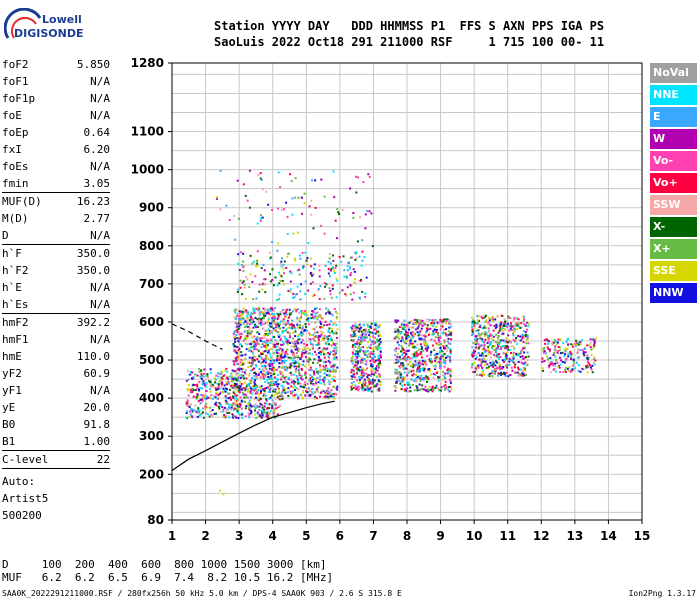 Image resolution: width=700 pixels, height=600 pixels. What do you see at coordinates (93, 64) in the screenshot?
I see `param-value: 5.850` at bounding box center [93, 64].